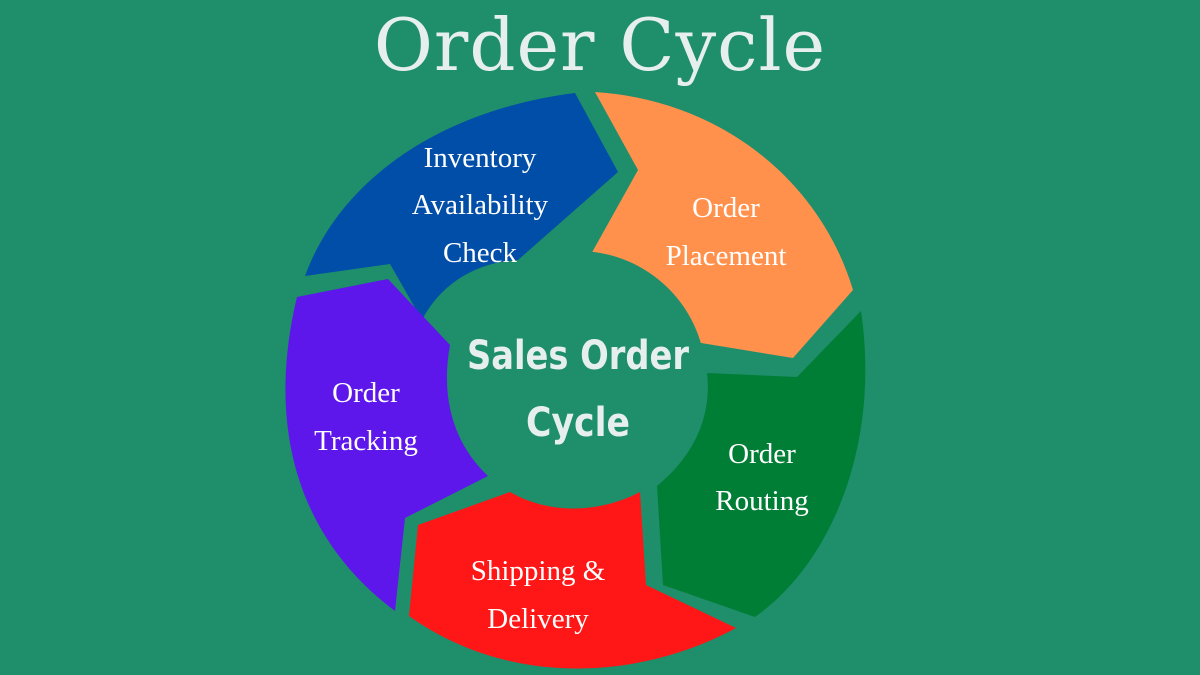 The image size is (1200, 675). Describe the element at coordinates (762, 454) in the screenshot. I see `segment-routing-label-line1: Order` at that location.